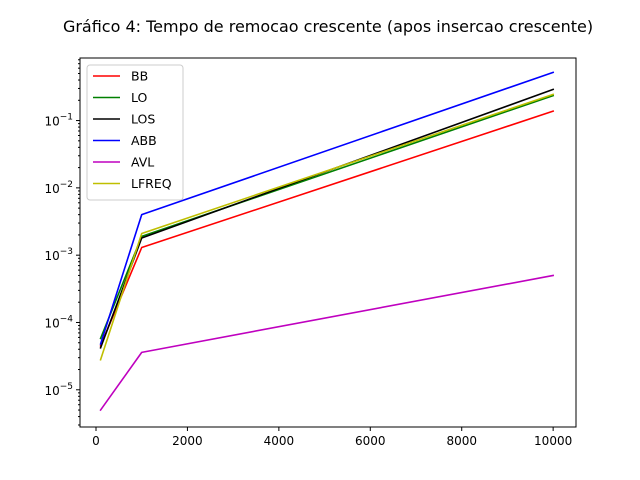 Image resolution: width=640 pixels, height=480 pixels. What do you see at coordinates (143, 119) in the screenshot?
I see `legend-label-los: LOS` at bounding box center [143, 119].